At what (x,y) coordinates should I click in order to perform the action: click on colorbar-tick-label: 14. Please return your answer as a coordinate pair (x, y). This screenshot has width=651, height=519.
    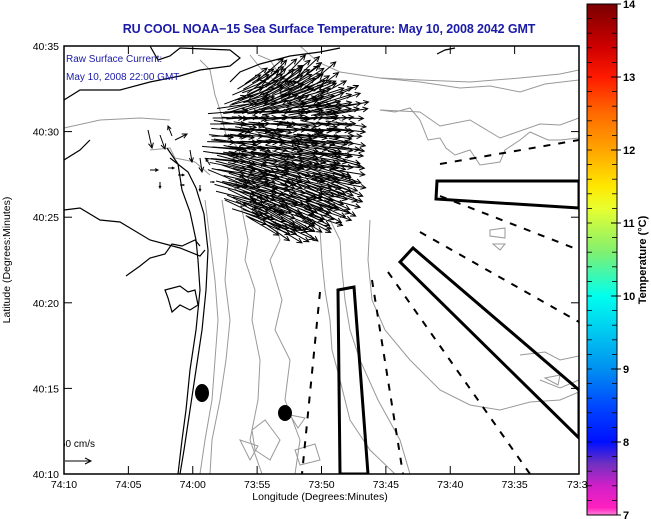
    Looking at the image, I should click on (629, 5).